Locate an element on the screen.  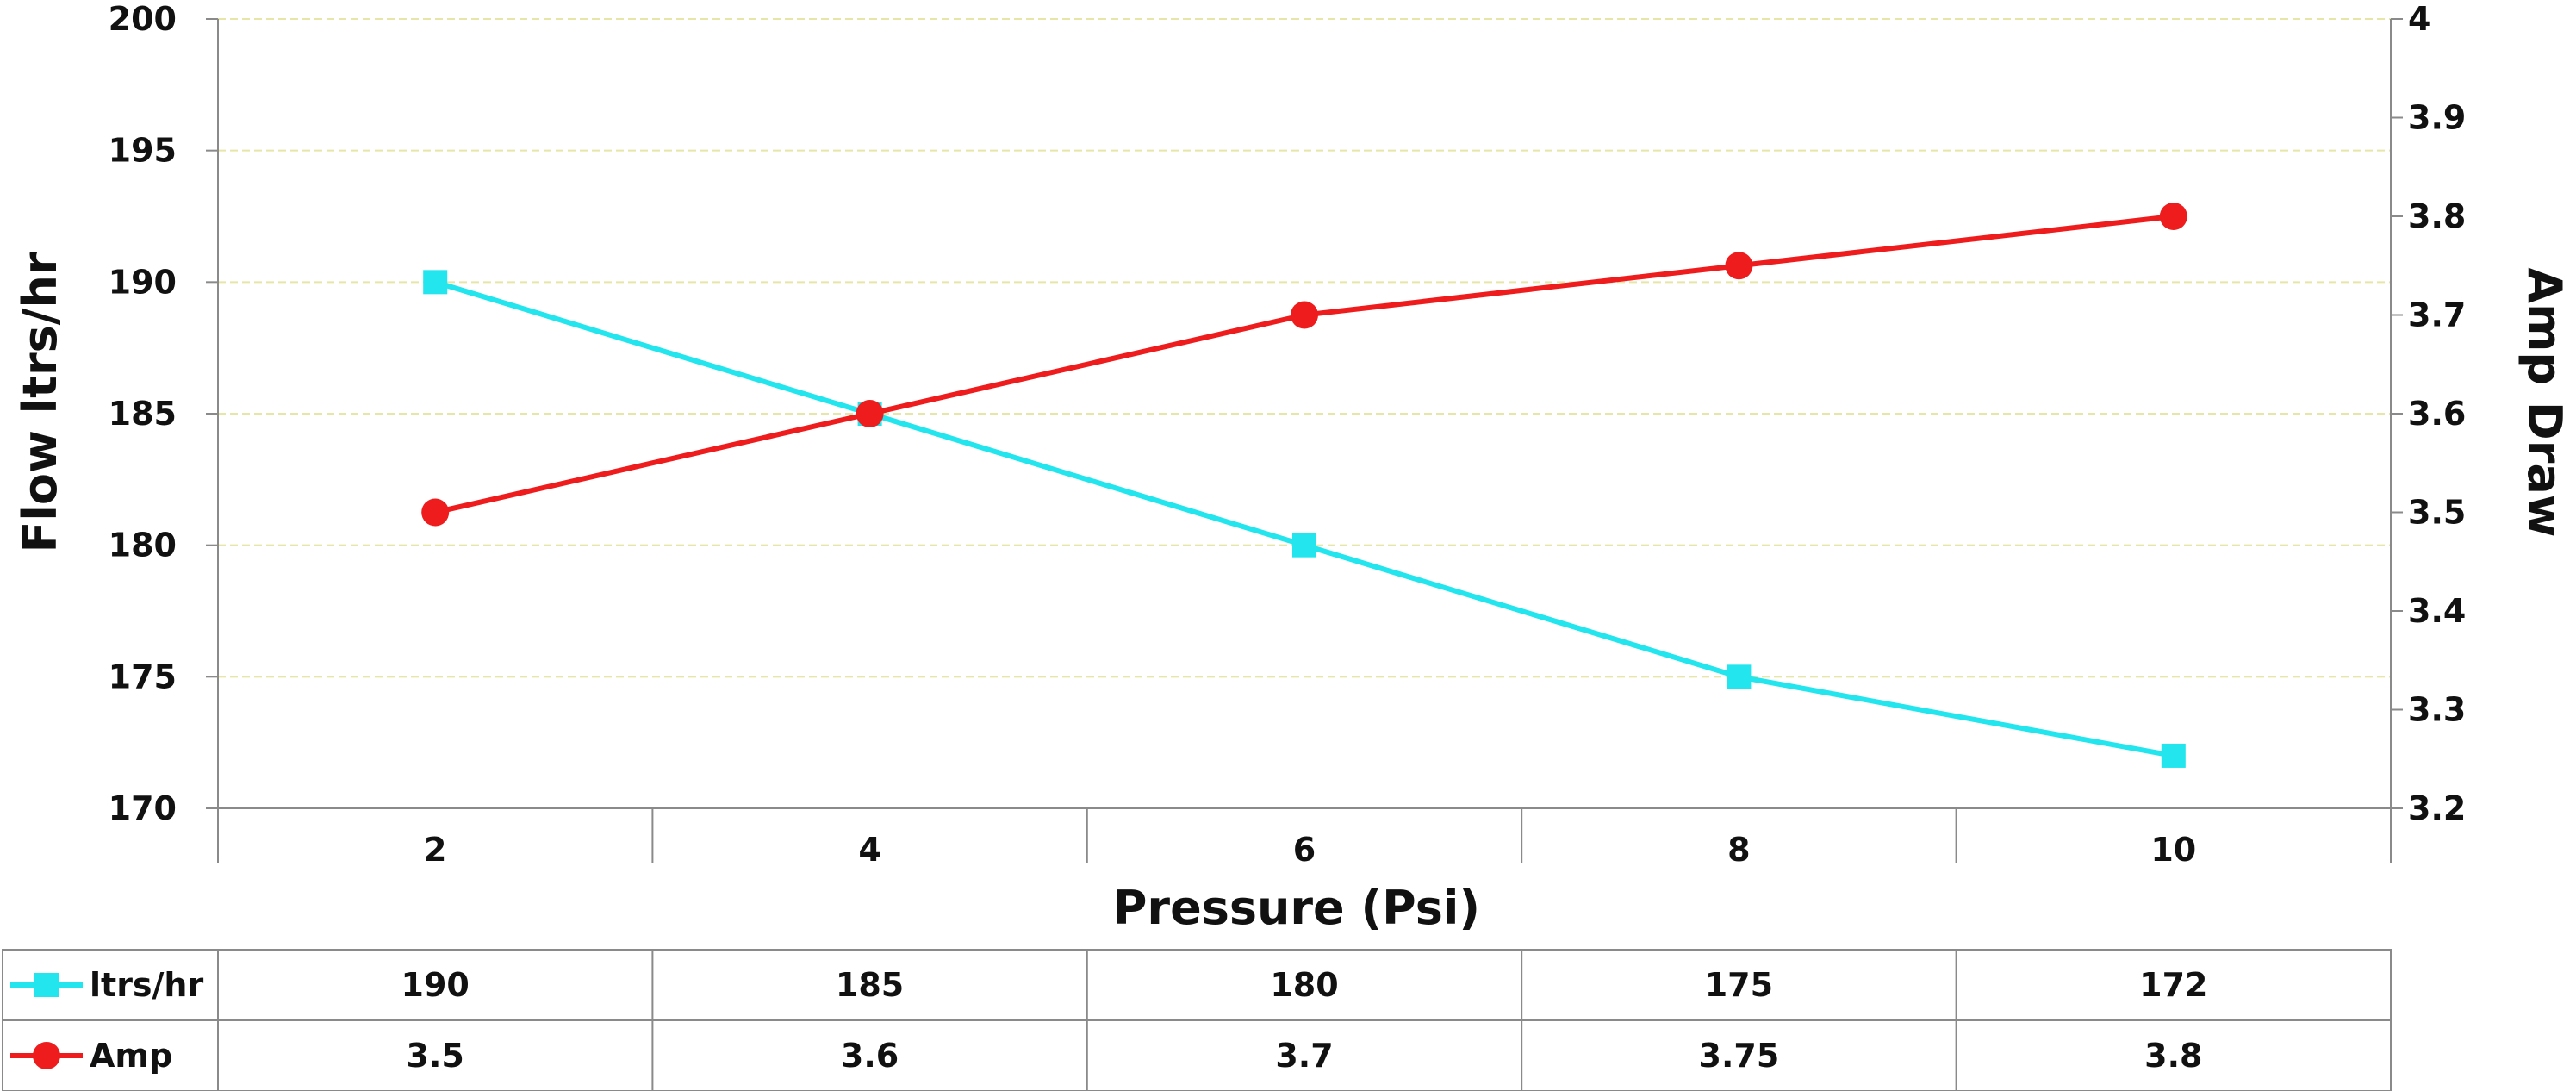
x-tick-label: 10 is located at coordinates (2173, 850).